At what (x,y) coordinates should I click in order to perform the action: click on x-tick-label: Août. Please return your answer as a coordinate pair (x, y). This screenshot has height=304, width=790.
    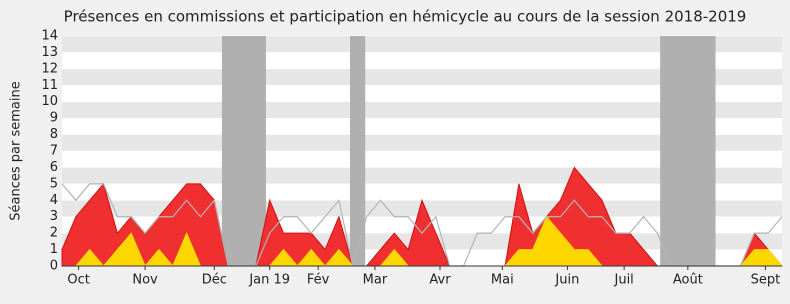
    Looking at the image, I should click on (688, 280).